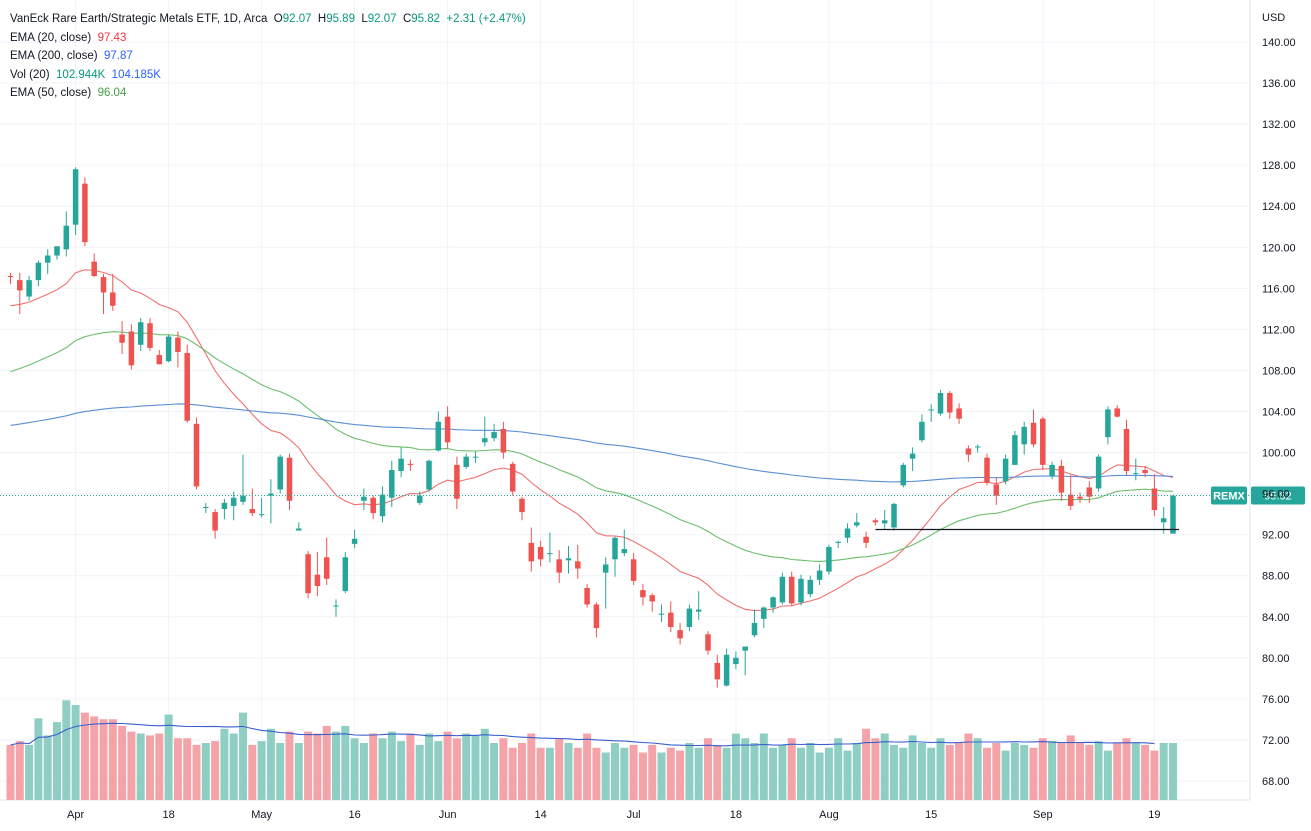 The height and width of the screenshot is (831, 1311). I want to click on legend-vol-row: Vol (20) 102.944K 104.185K, so click(268, 75).